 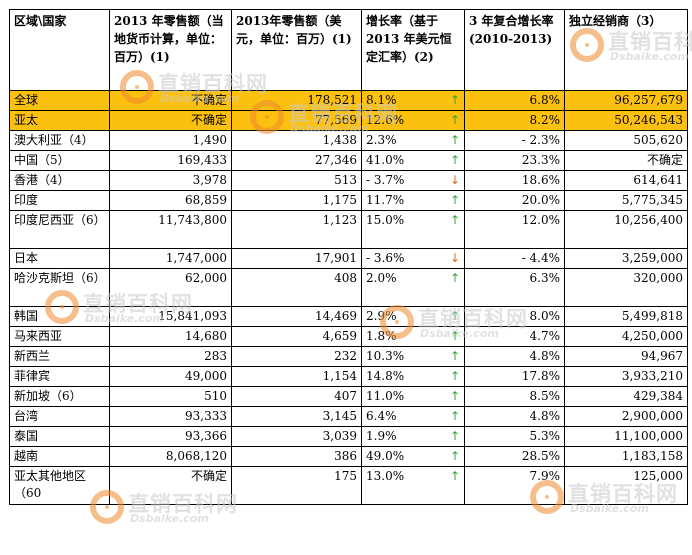 I want to click on row-region: 新西兰, so click(x=59, y=356).